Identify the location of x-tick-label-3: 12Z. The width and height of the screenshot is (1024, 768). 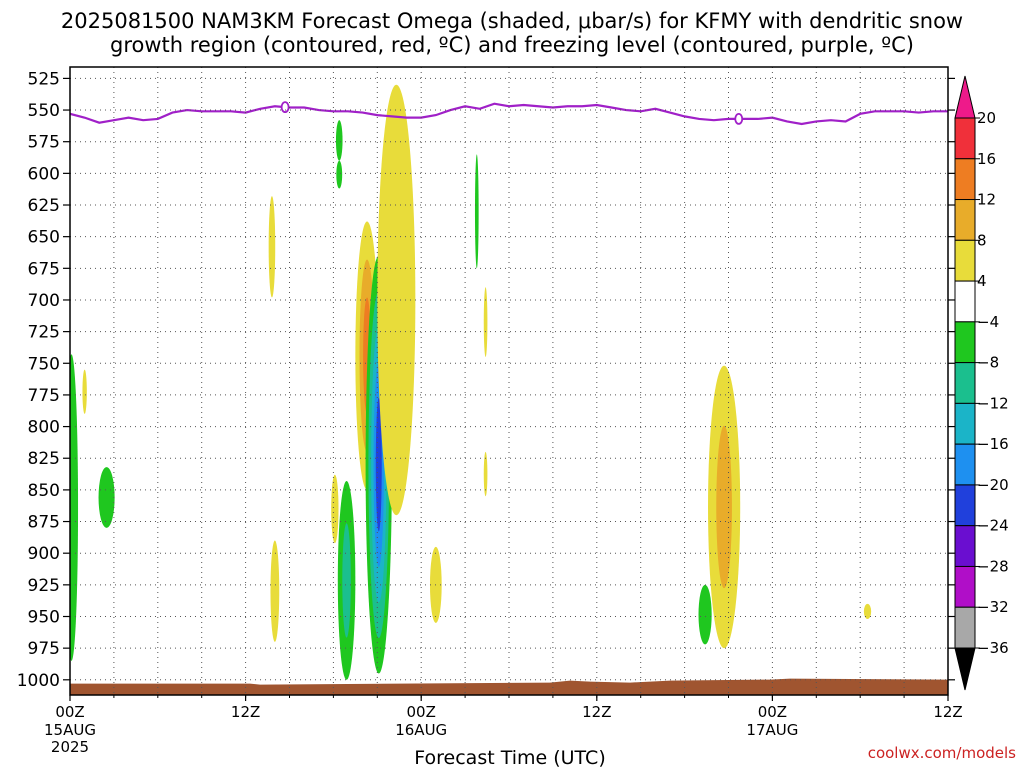
(596, 712).